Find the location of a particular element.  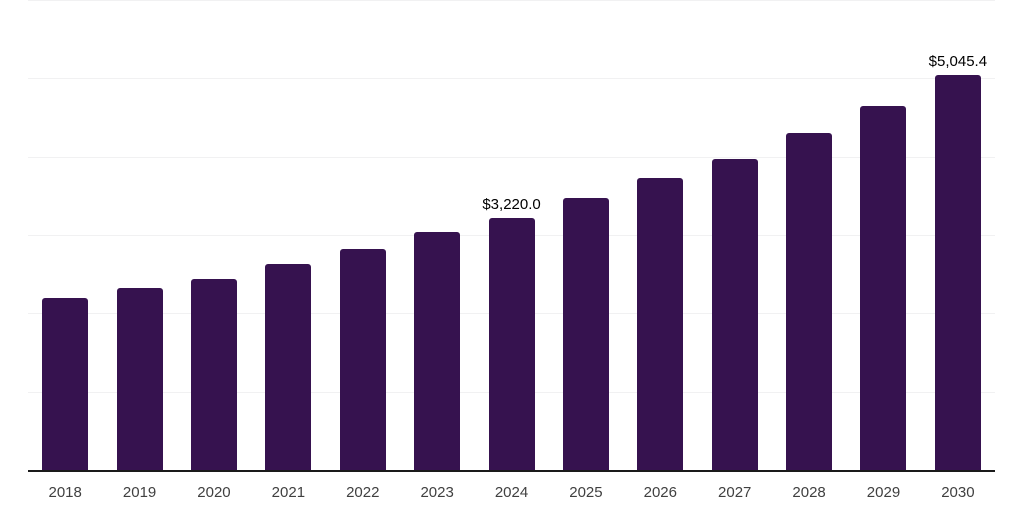

bar-slot-2026 is located at coordinates (660, 235).